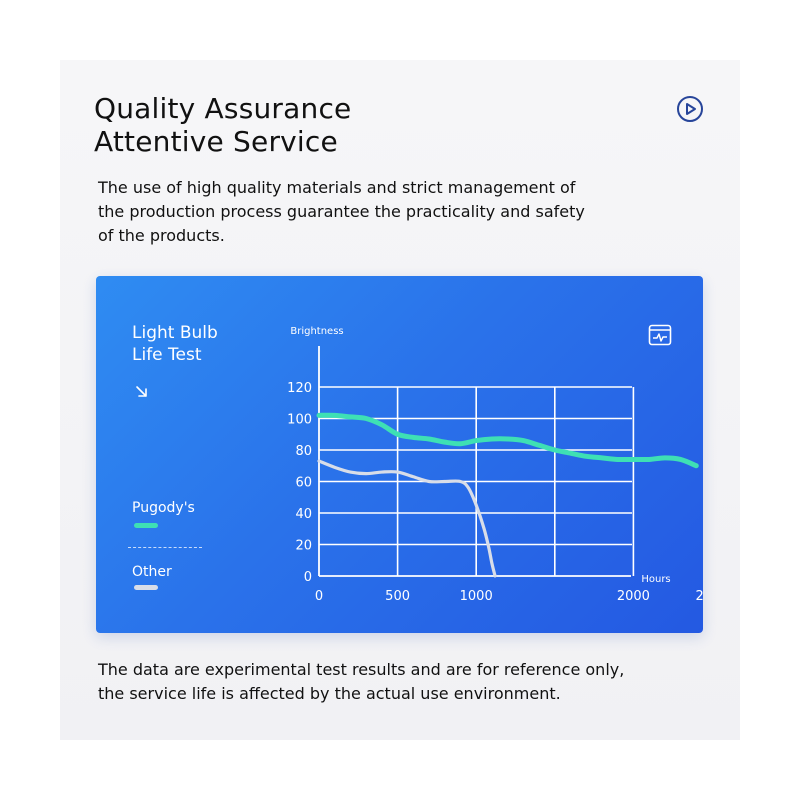 This screenshot has width=800, height=800. I want to click on monitor-pulse-icon, so click(660, 335).